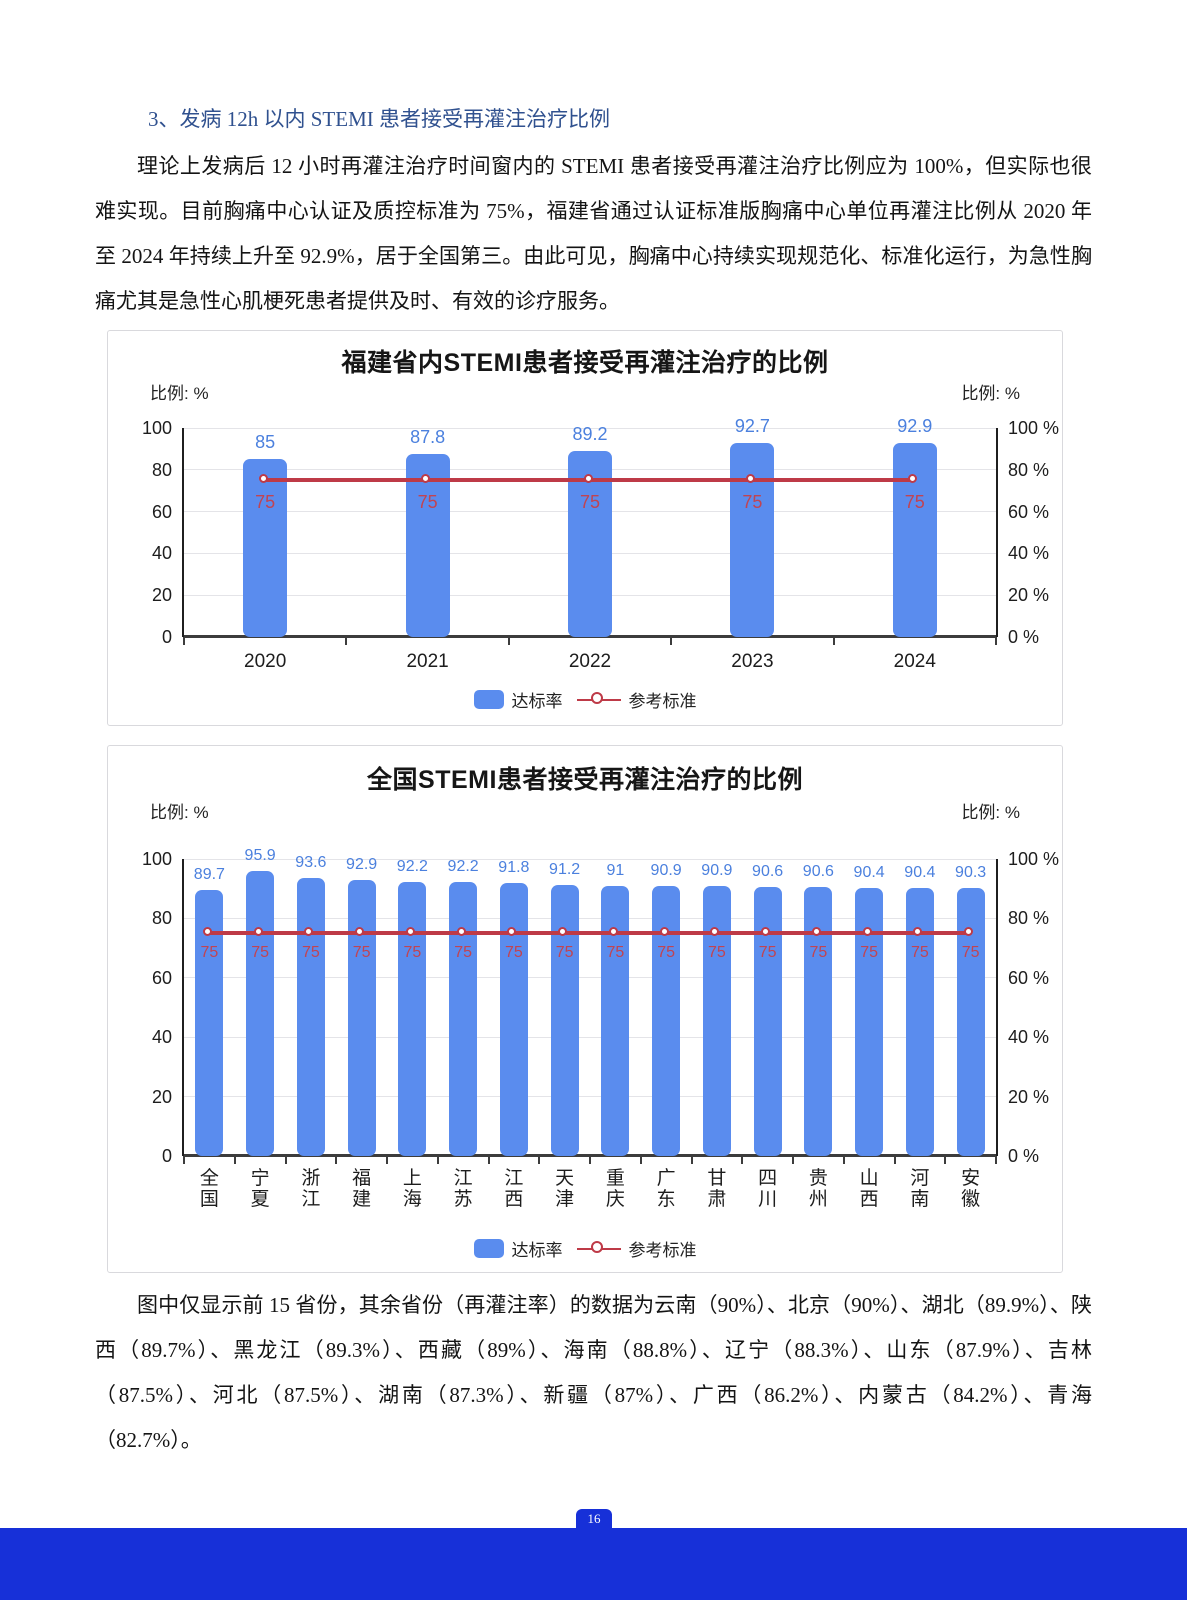 The image size is (1187, 1600). I want to click on bar-浙江, so click(310, 1017).